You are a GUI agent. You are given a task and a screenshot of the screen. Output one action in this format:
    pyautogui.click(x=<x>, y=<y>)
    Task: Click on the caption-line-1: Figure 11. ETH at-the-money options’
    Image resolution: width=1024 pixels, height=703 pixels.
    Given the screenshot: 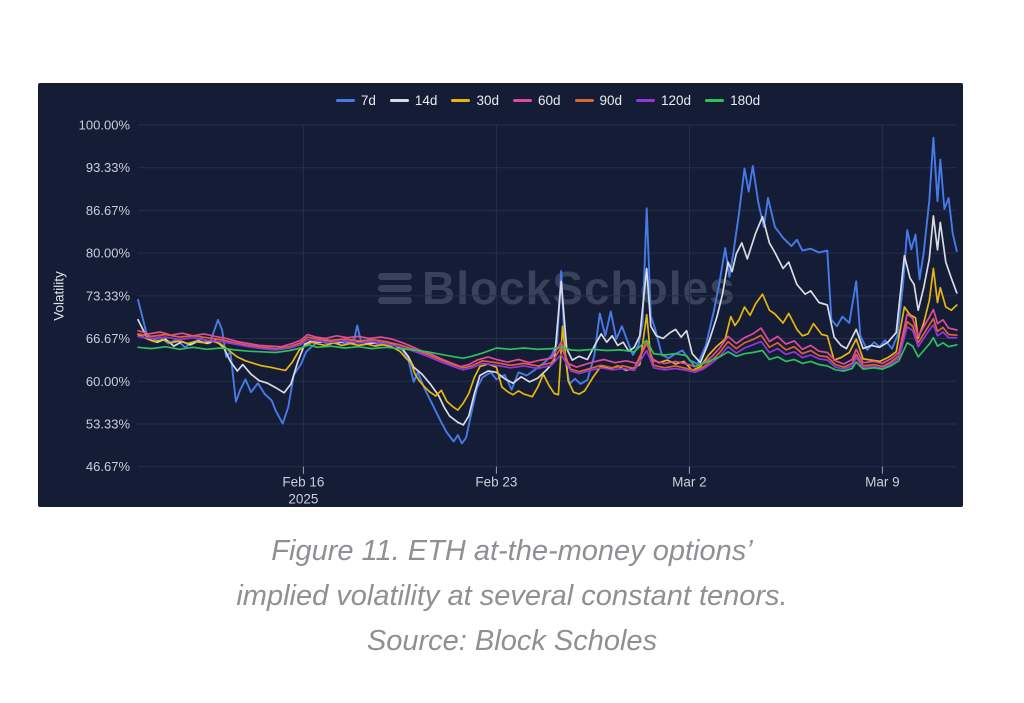 What is the action you would take?
    pyautogui.click(x=512, y=551)
    